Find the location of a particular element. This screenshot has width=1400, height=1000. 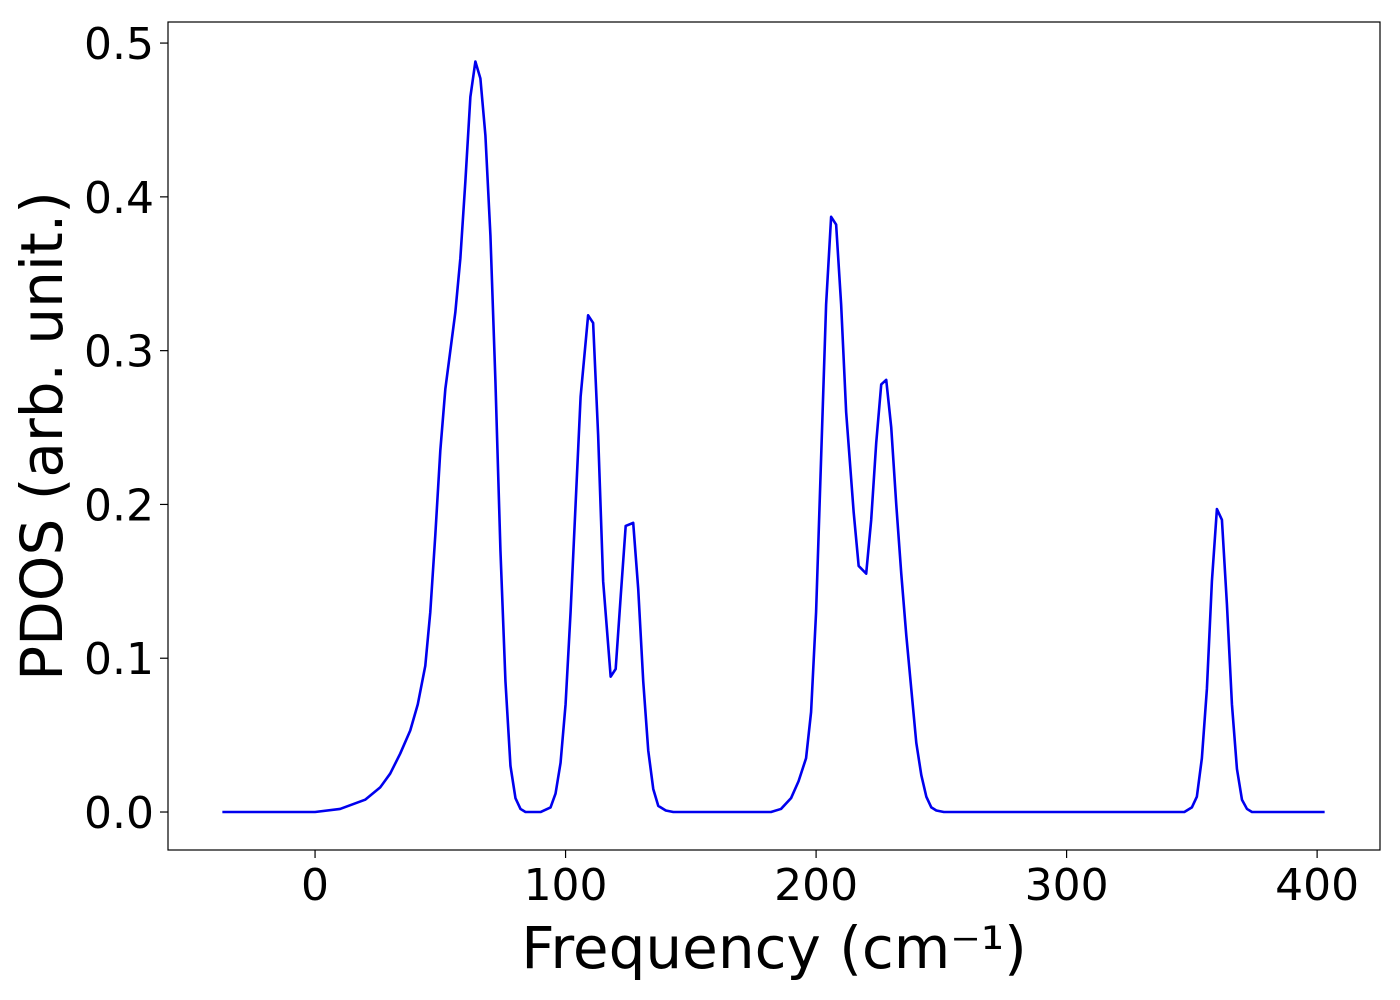

x-tick-label: 100 is located at coordinates (566, 885).